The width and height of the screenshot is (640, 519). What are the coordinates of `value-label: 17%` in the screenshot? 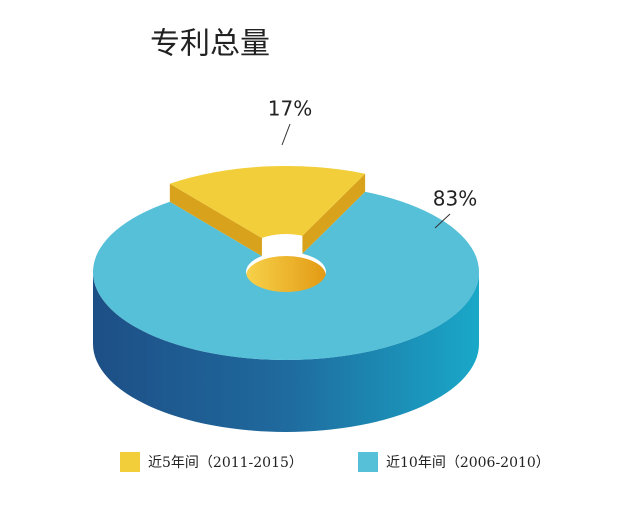 It's located at (290, 109).